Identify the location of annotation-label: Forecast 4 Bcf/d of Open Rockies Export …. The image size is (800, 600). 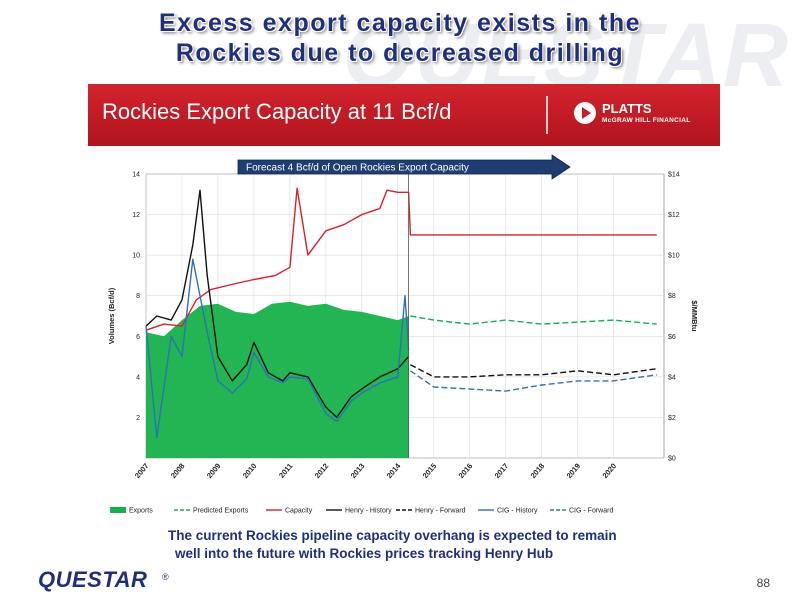
(357, 168).